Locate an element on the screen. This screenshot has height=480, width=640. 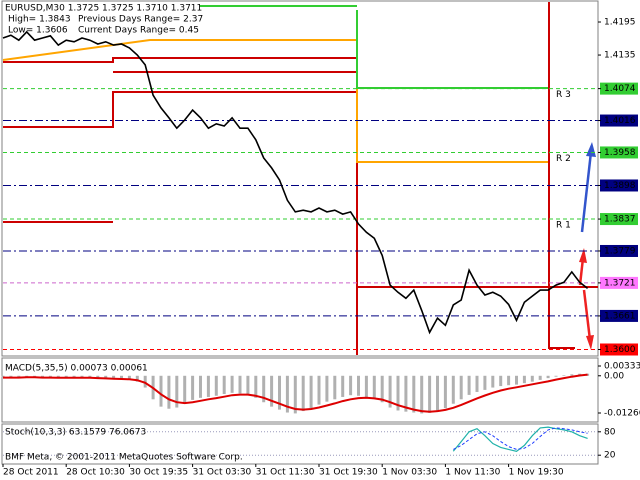
y-tick-label: 1.3837 is located at coordinates (620, 220).